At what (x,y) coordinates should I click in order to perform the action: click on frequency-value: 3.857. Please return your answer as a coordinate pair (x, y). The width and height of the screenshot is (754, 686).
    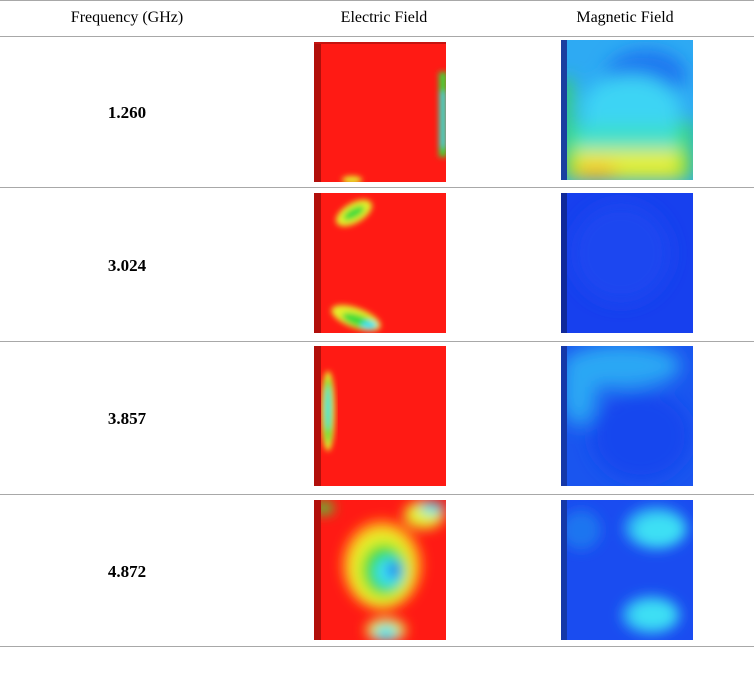
    Looking at the image, I should click on (127, 418).